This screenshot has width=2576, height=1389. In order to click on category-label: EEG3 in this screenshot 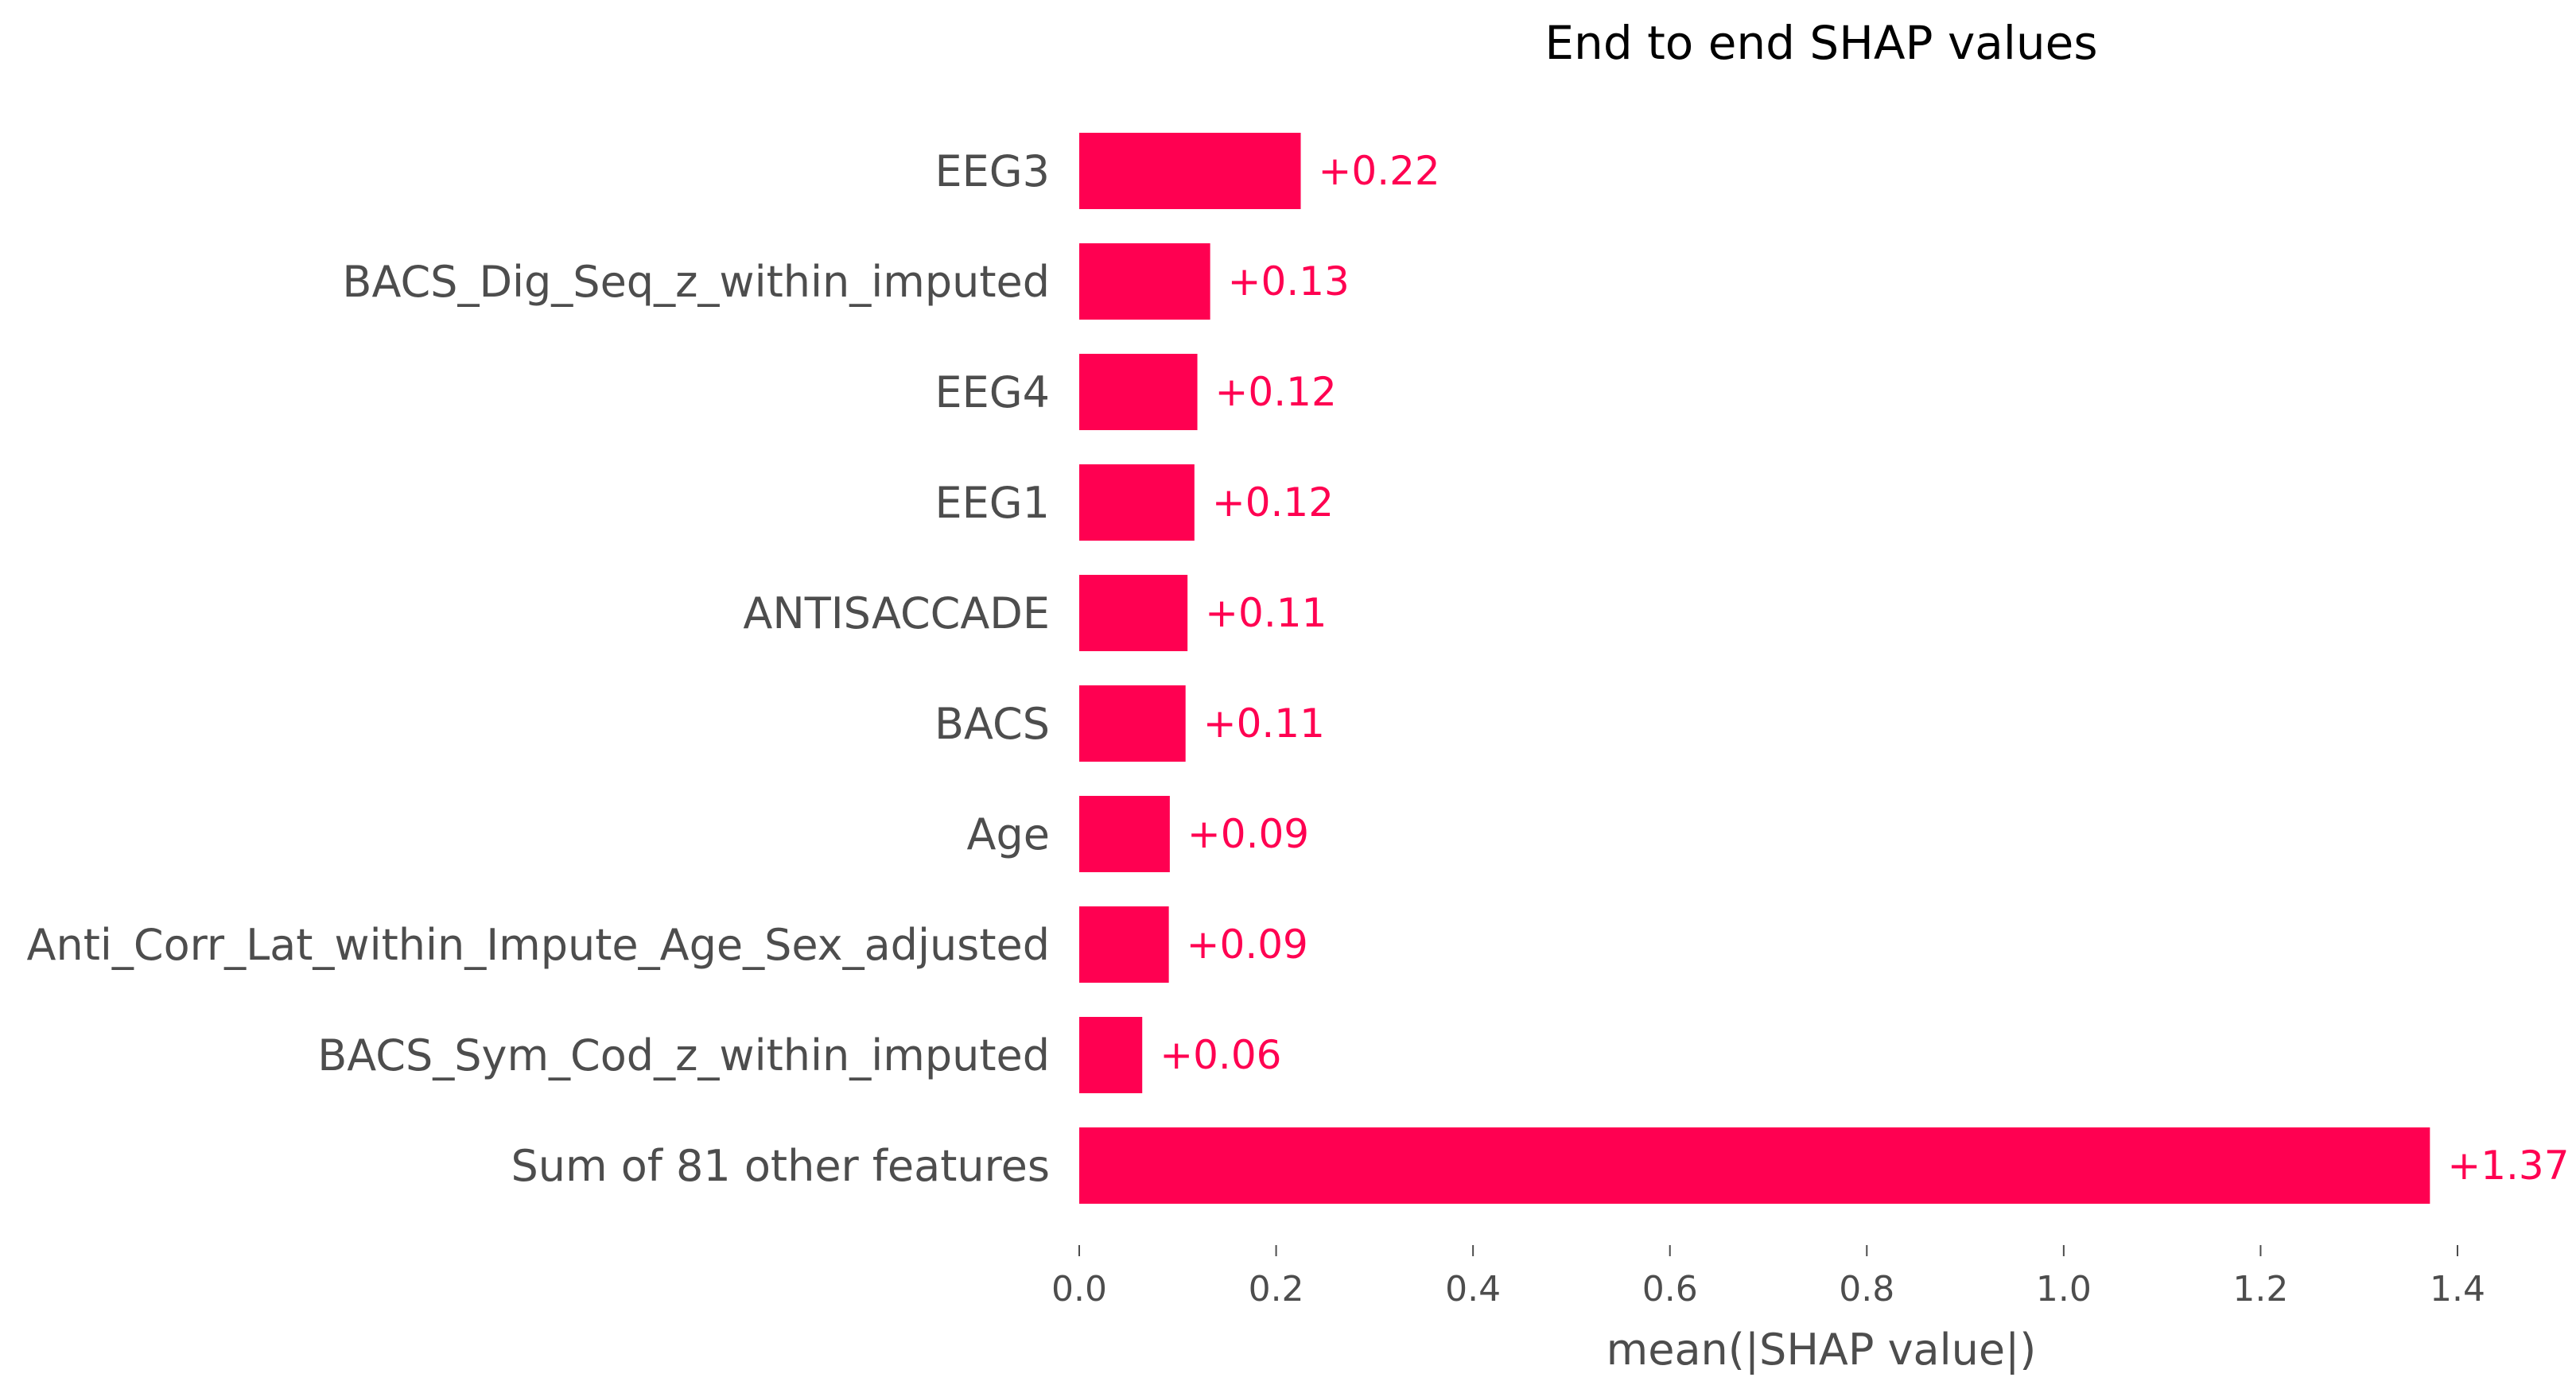, I will do `click(992, 171)`.